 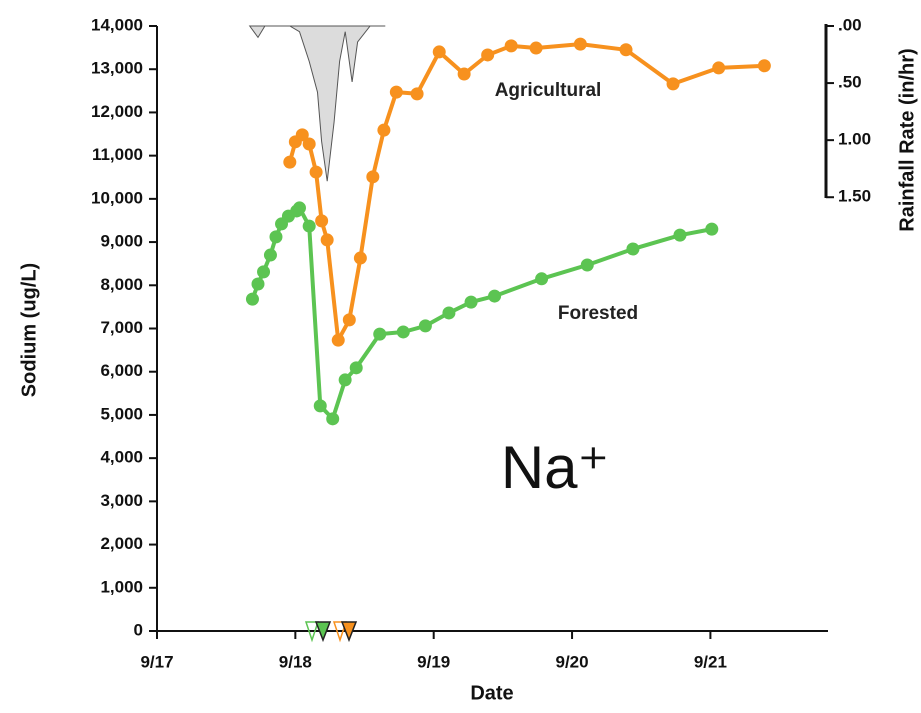 What do you see at coordinates (117, 68) in the screenshot?
I see `y-tick-label: 13,000` at bounding box center [117, 68].